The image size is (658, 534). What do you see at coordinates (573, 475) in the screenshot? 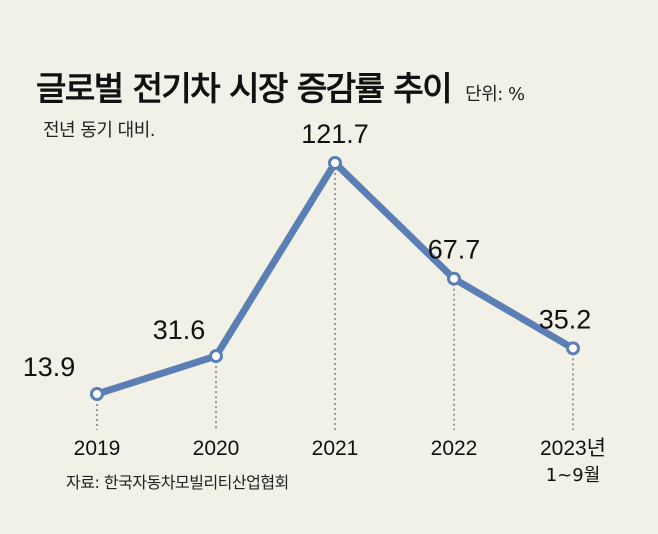
I see `x-tick-sublabel: 1~9월` at bounding box center [573, 475].